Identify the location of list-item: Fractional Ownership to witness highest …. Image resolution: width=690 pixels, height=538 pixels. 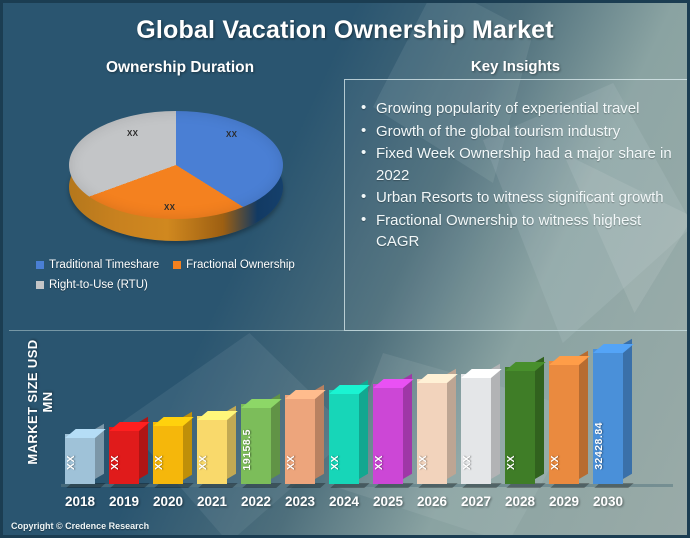
(518, 231).